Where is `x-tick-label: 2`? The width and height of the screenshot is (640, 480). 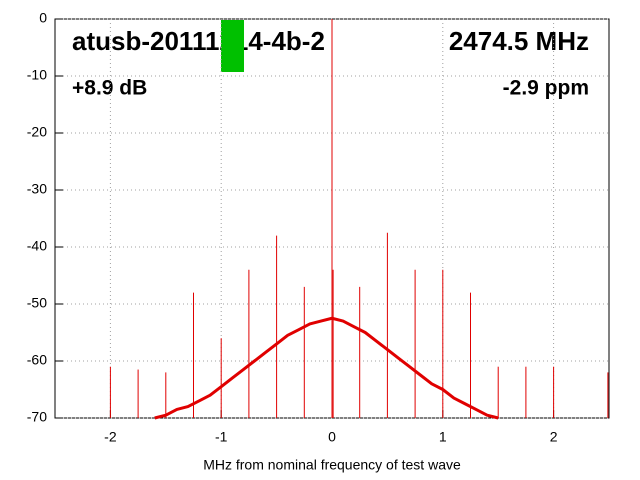 x-tick-label: 2 is located at coordinates (554, 437).